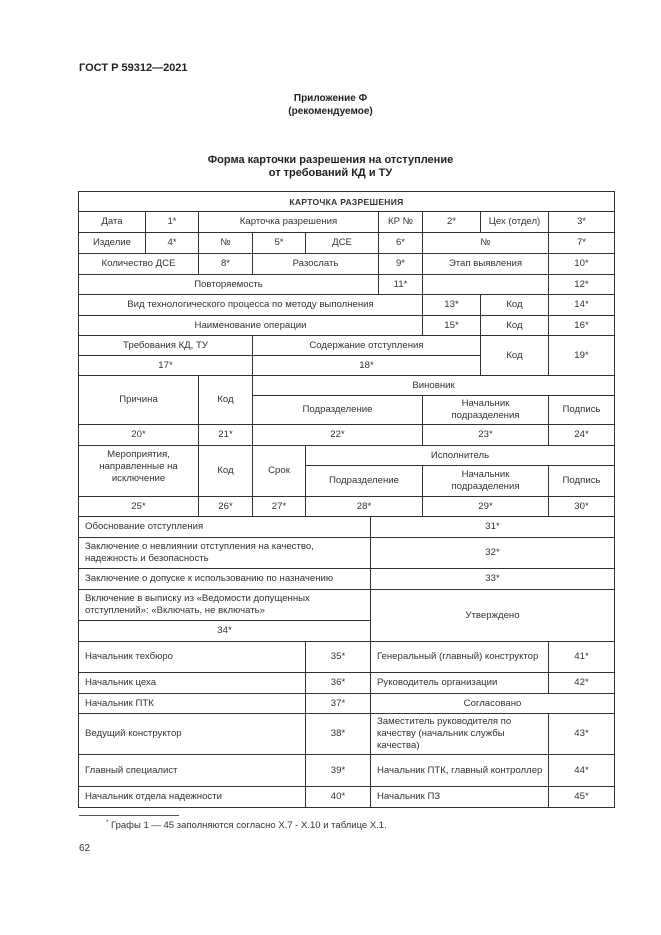  I want to click on cell-text: КАРТОЧКА РАЗРЕШЕНИЯ, so click(346, 201).